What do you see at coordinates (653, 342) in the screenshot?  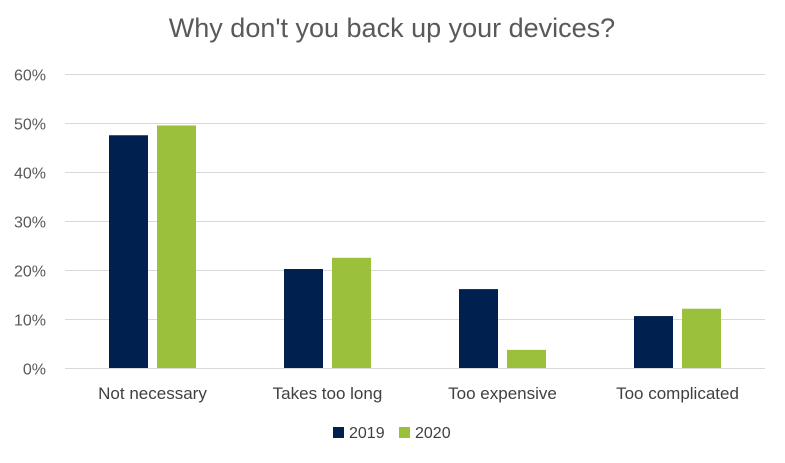 I see `bar-2019-too-complicated` at bounding box center [653, 342].